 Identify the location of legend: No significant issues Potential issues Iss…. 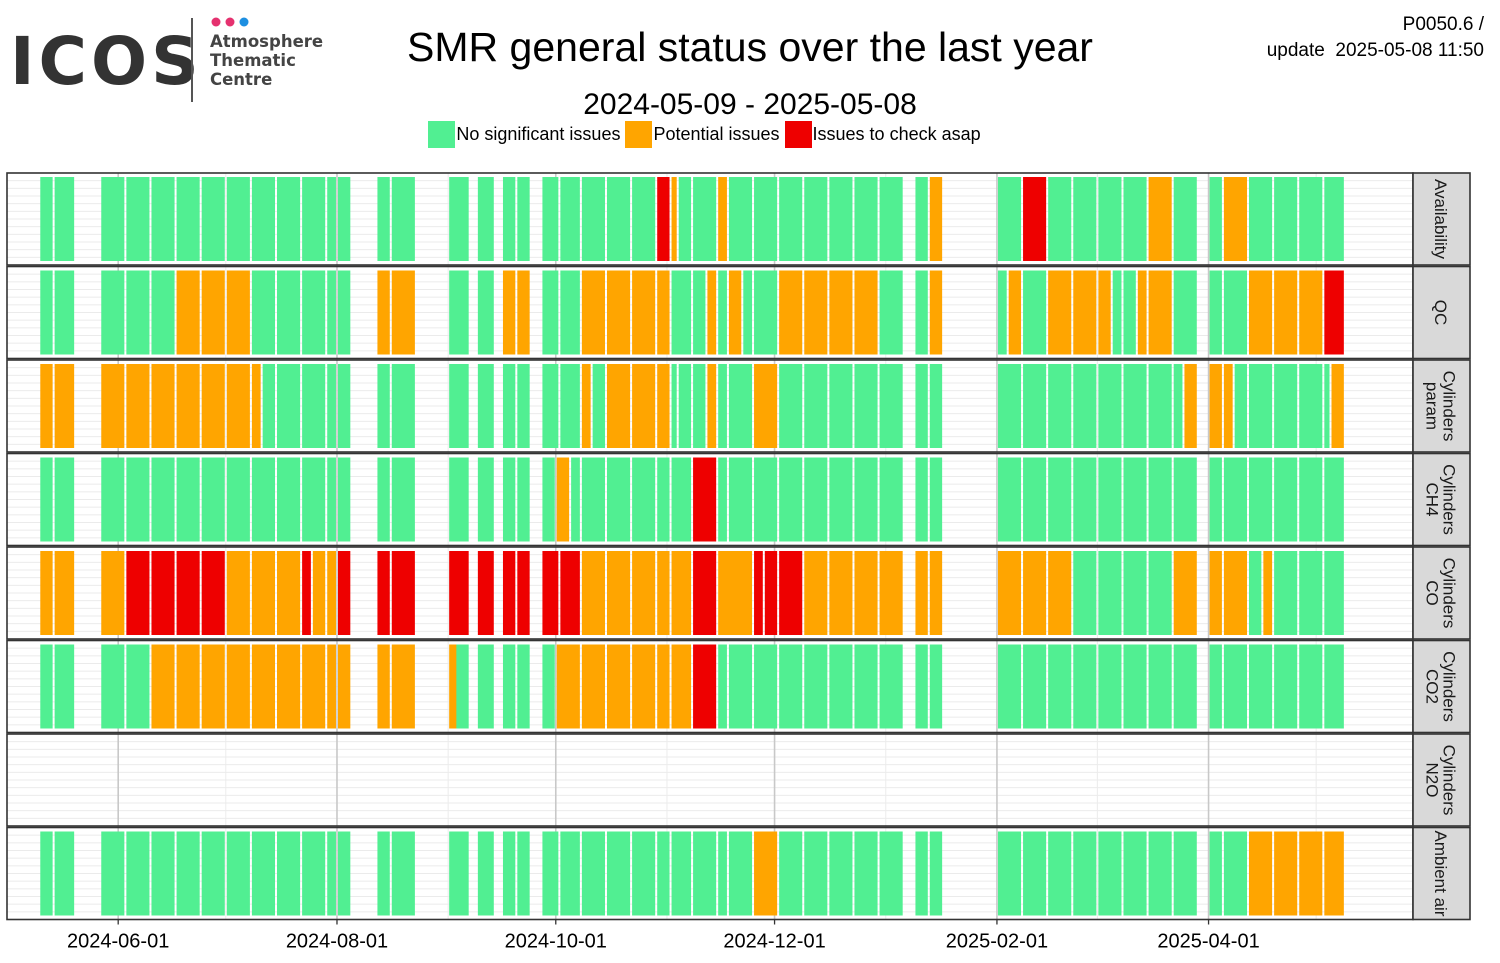
(707, 134).